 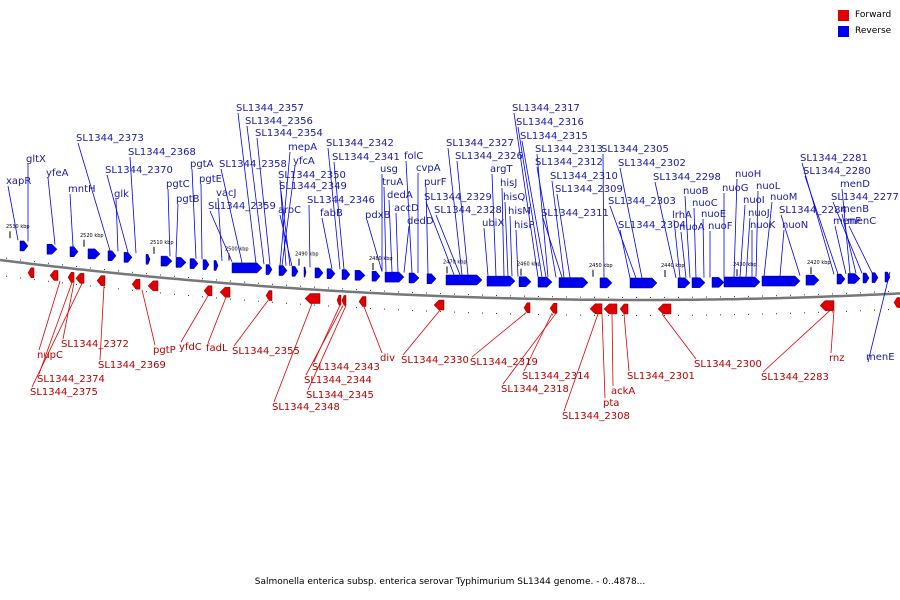 I want to click on reverse-gene-label: nuoE, so click(x=713, y=214).